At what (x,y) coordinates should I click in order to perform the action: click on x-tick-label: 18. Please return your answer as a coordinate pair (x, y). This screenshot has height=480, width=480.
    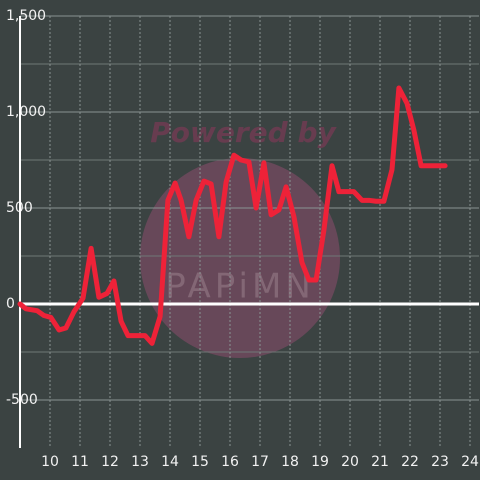
    Looking at the image, I should click on (290, 462).